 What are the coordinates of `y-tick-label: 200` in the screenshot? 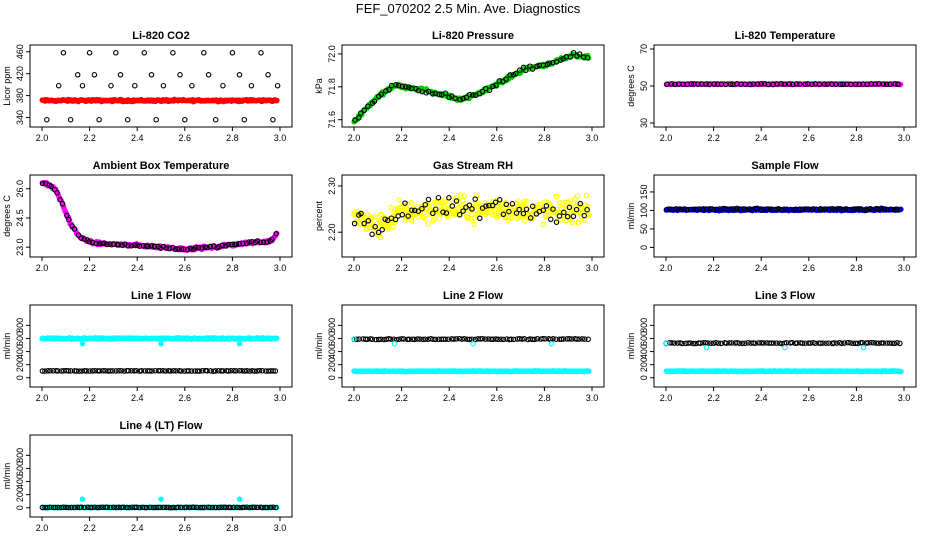 It's located at (20, 494).